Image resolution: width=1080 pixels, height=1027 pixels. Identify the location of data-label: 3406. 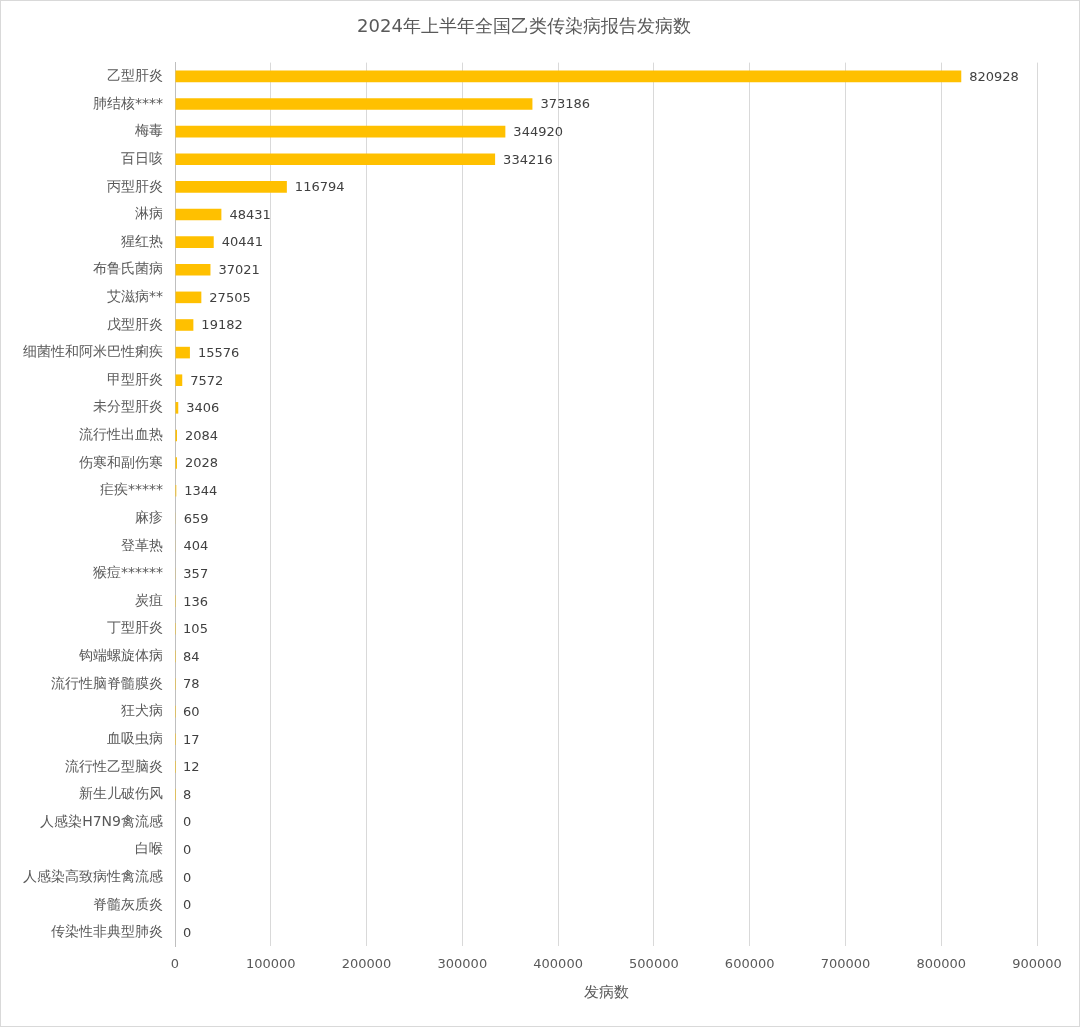
(203, 408).